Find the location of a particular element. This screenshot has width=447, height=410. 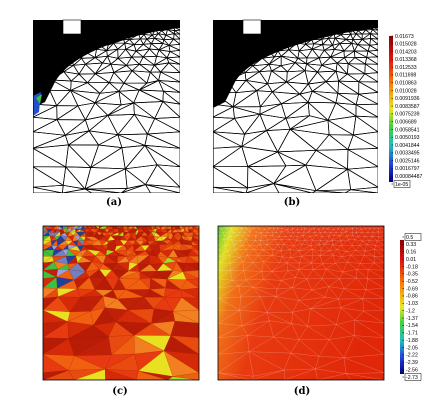

notch is located at coordinates (252, 27).